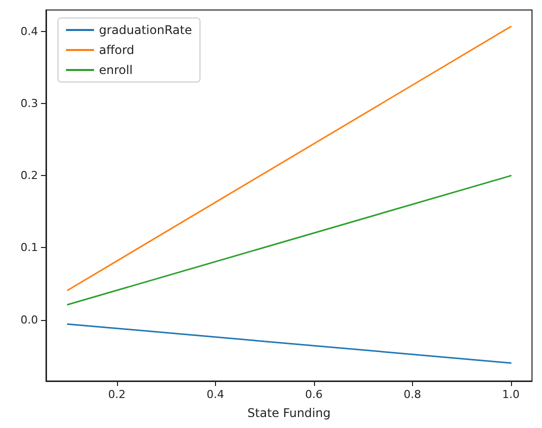 This screenshot has height=428, width=542. What do you see at coordinates (314, 394) in the screenshot?
I see `x-tick-label: 0.6` at bounding box center [314, 394].